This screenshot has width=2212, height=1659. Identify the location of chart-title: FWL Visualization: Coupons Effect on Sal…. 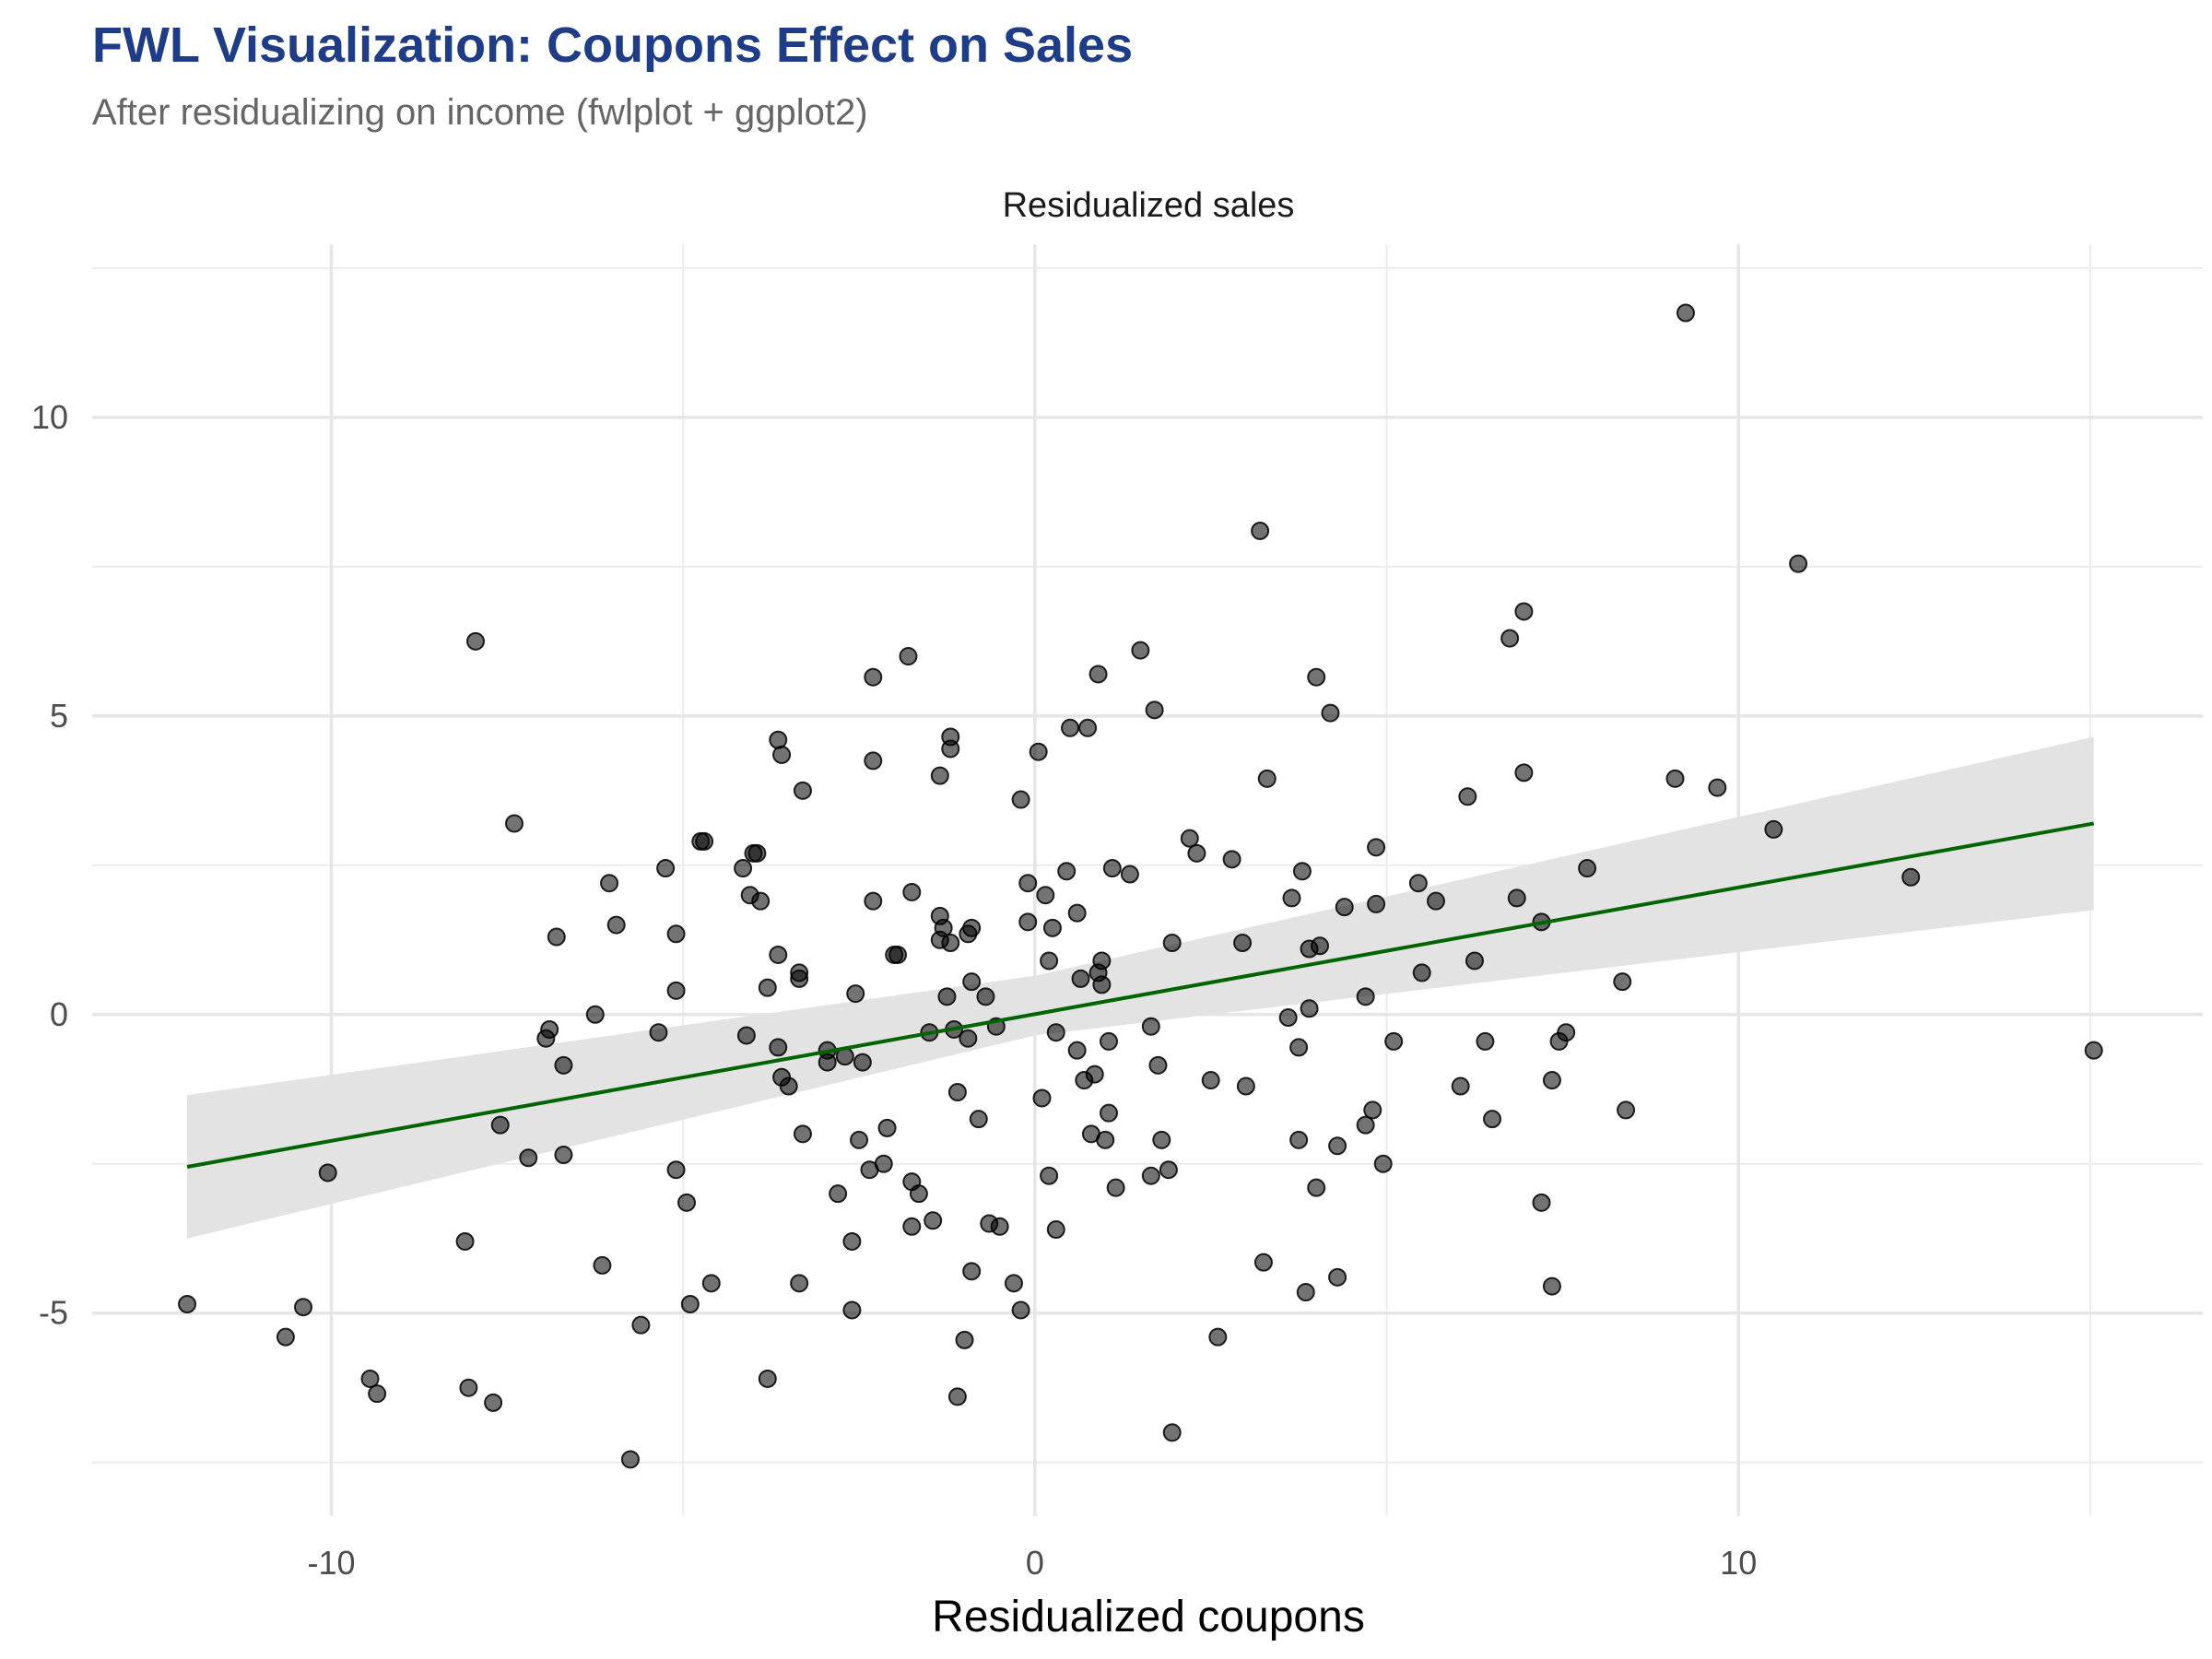
(613, 45).